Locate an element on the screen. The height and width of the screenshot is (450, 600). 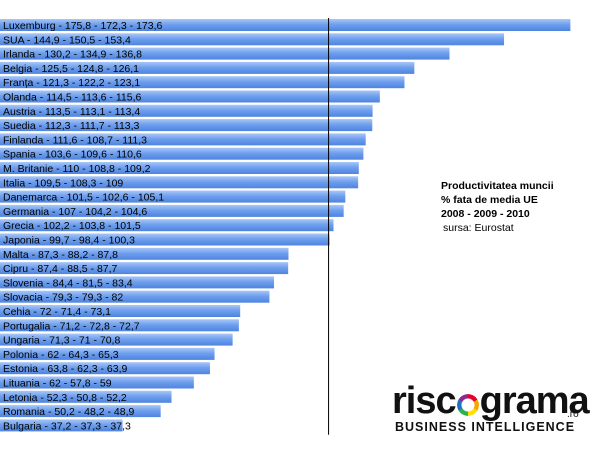
chart-source: sursa: Eurostat is located at coordinates (478, 228).